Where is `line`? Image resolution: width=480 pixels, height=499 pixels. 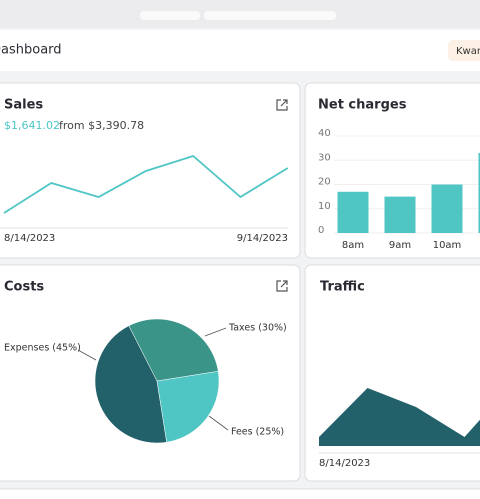 line is located at coordinates (146, 184).